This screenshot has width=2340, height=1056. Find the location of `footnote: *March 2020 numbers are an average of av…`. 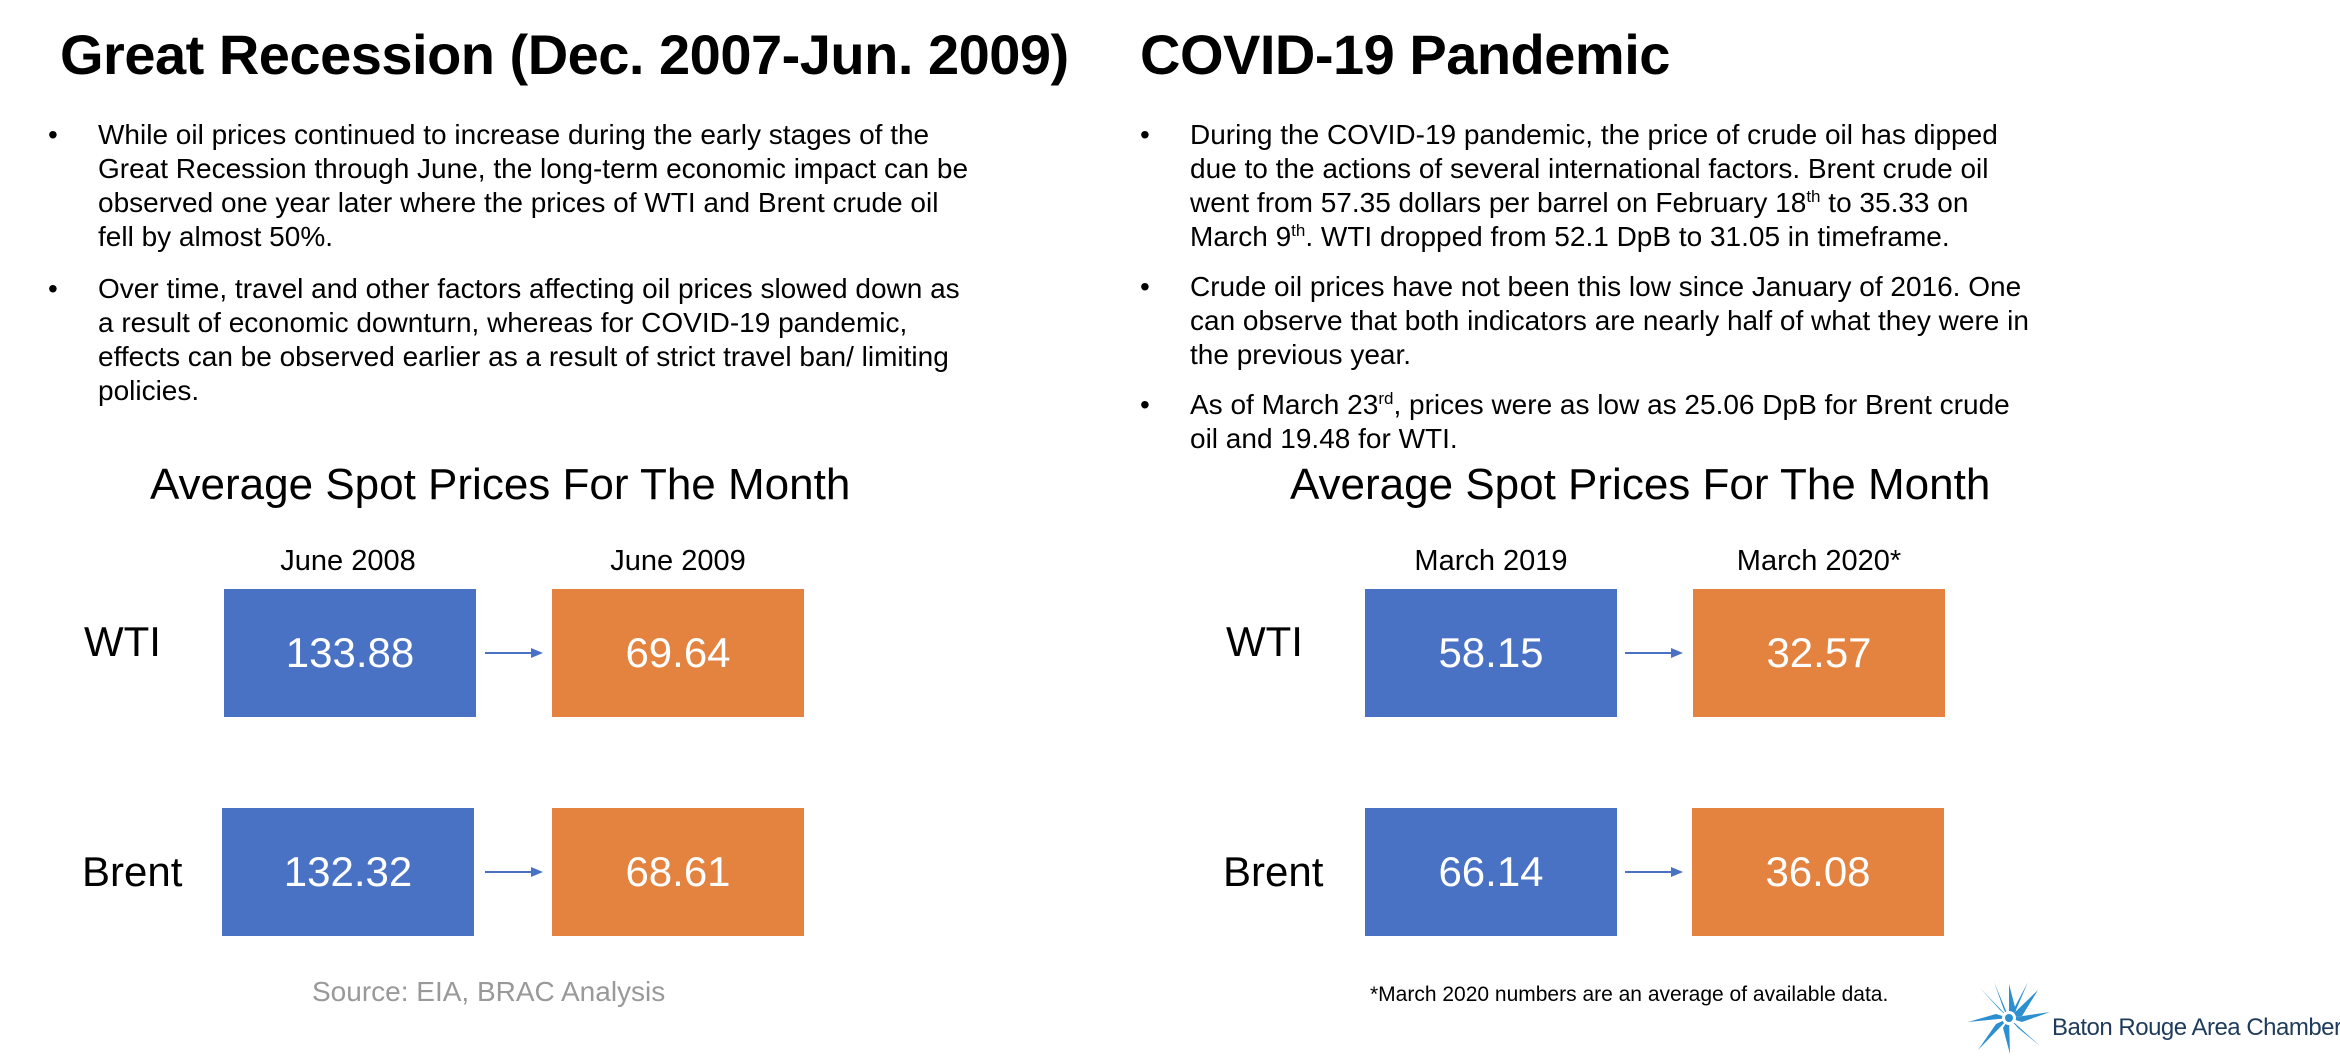

footnote: *March 2020 numbers are an average of av… is located at coordinates (1629, 994).